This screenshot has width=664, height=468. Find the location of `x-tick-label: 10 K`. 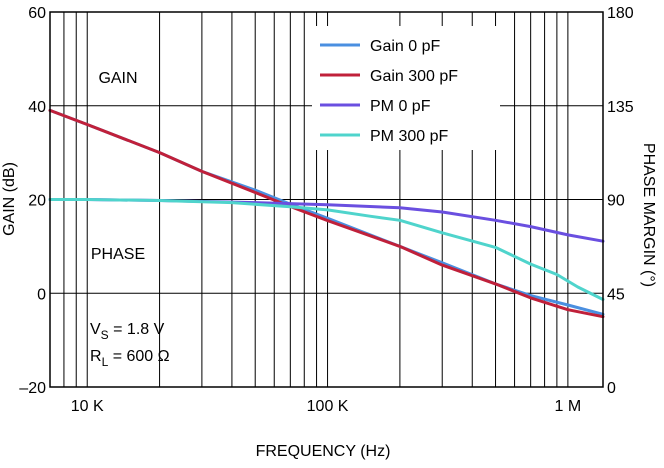

x-tick-label: 10 K is located at coordinates (87, 406).